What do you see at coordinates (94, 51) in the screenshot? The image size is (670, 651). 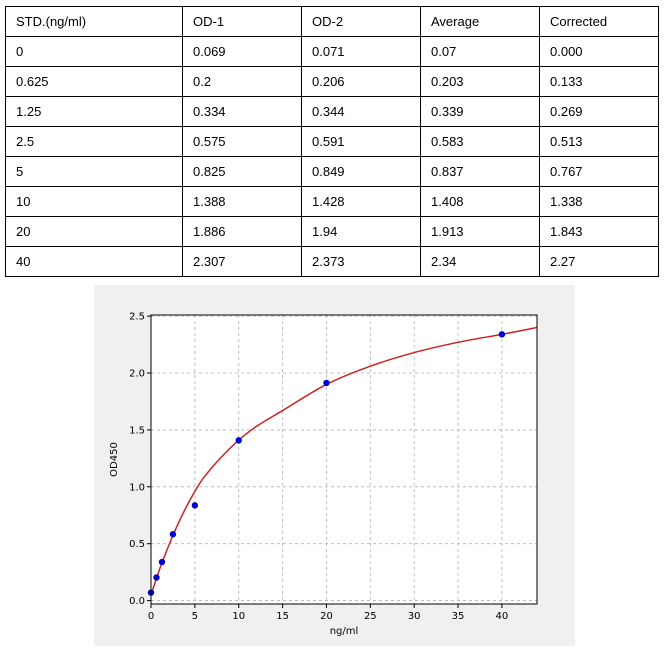 I see `table-cell: 0` at bounding box center [94, 51].